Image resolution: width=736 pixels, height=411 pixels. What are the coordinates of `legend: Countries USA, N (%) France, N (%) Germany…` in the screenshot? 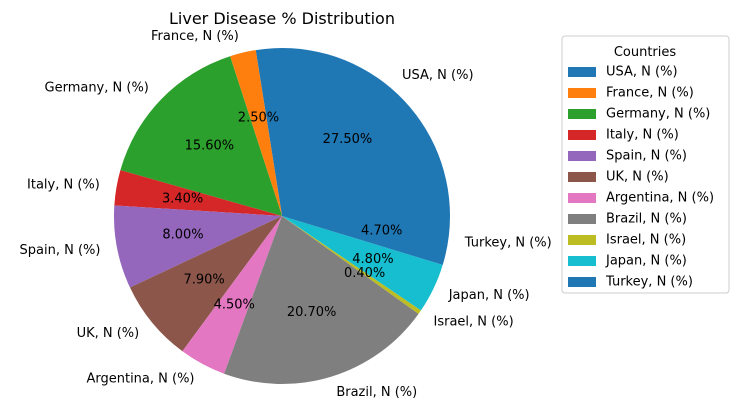 It's located at (645, 164).